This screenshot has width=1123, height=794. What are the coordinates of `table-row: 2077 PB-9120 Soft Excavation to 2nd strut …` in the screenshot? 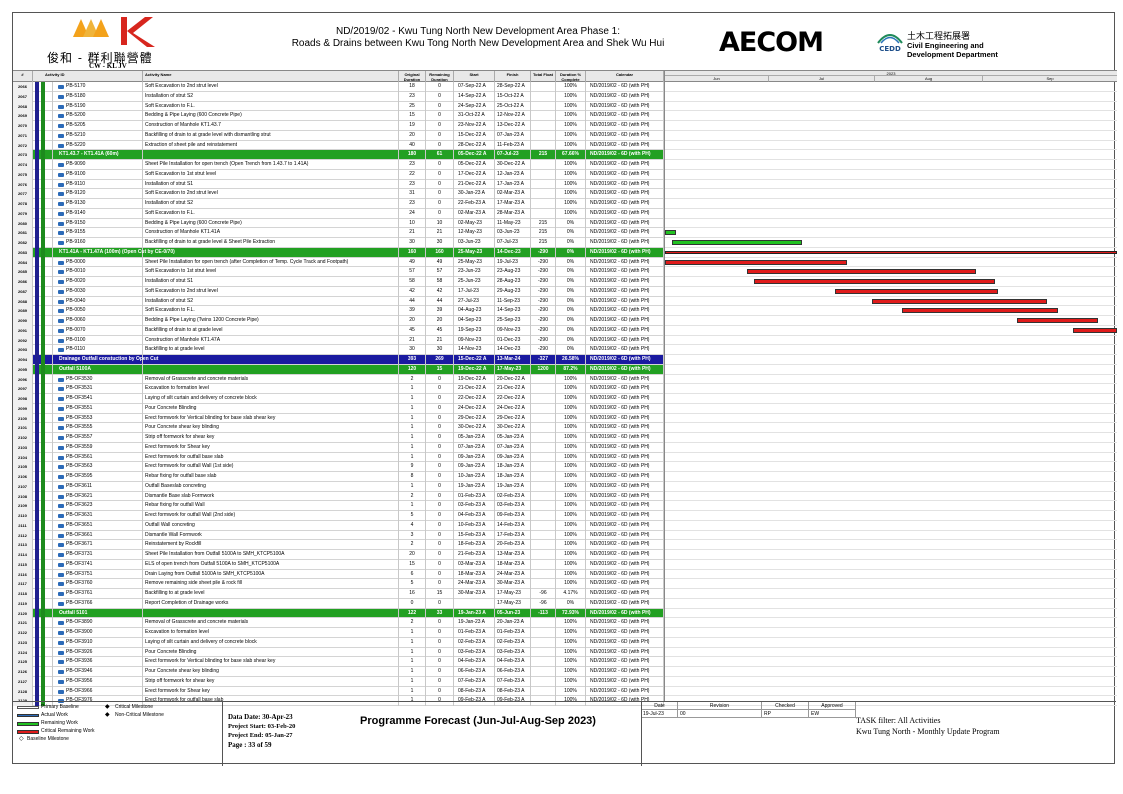 It's located at (338, 194).